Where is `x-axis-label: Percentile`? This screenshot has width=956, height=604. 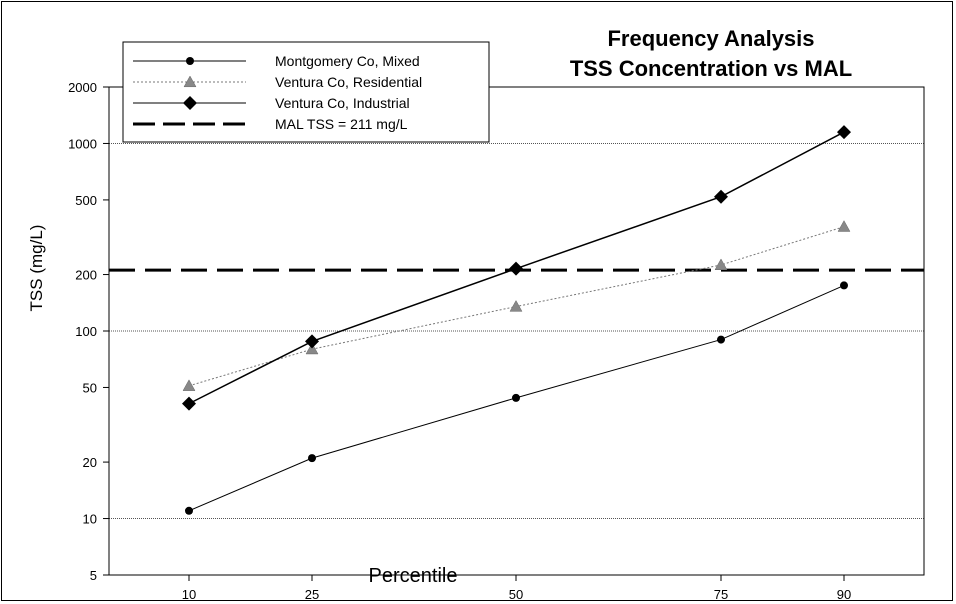 x-axis-label: Percentile is located at coordinates (413, 576).